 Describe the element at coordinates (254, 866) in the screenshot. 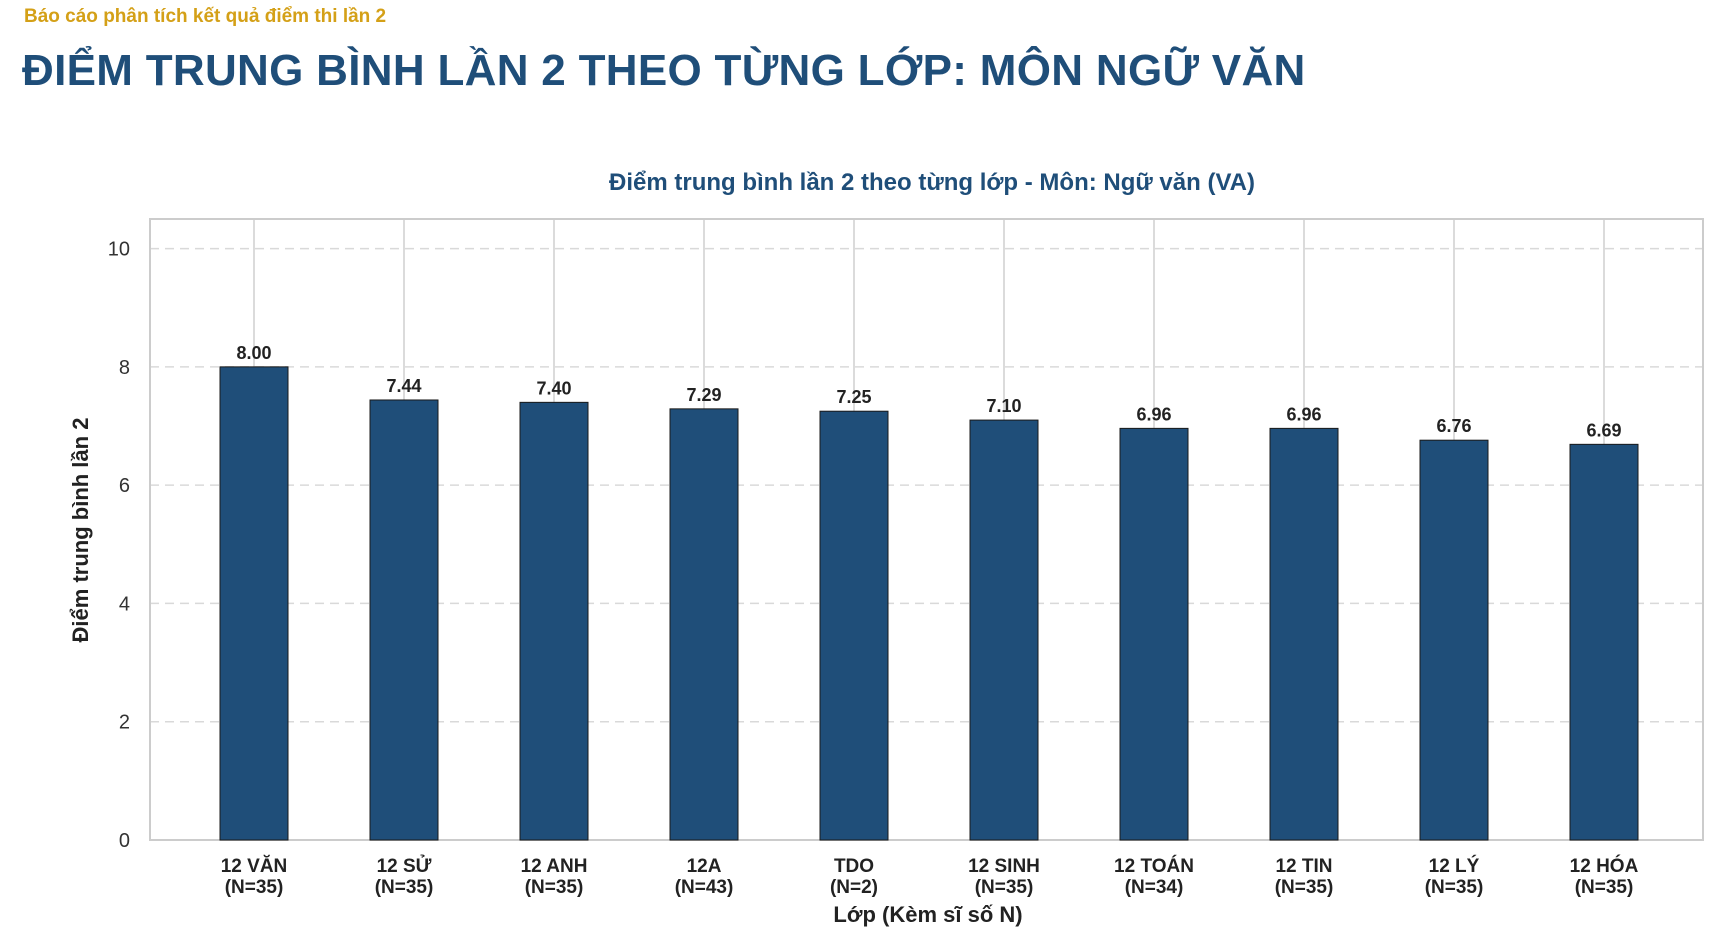

I see `x-tick-label: 12 VĂN` at that location.